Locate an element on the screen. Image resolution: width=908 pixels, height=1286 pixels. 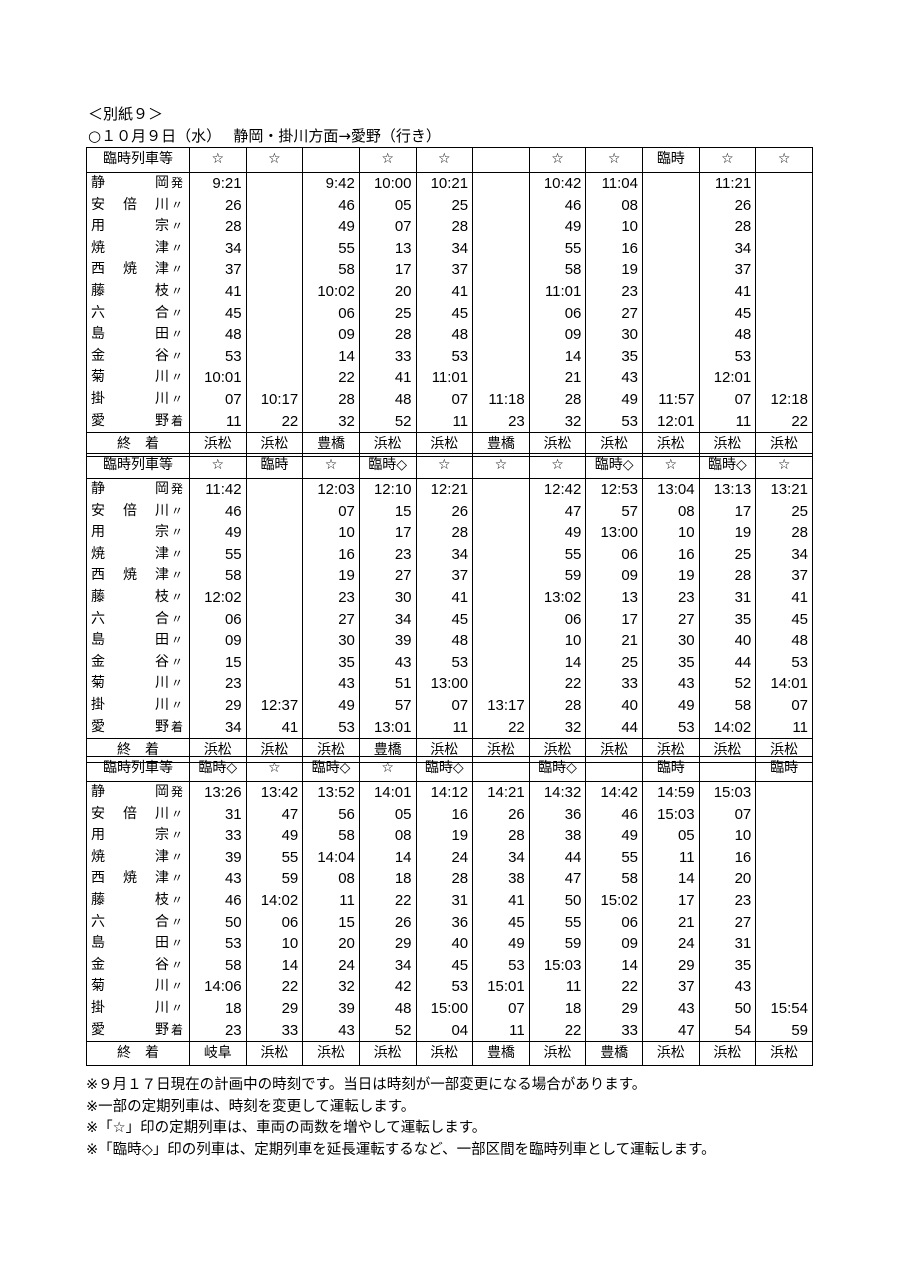
station-row: 島田〃 53 10 20 29 40 49 59 09 24 31 is located at coordinates (449, 944).